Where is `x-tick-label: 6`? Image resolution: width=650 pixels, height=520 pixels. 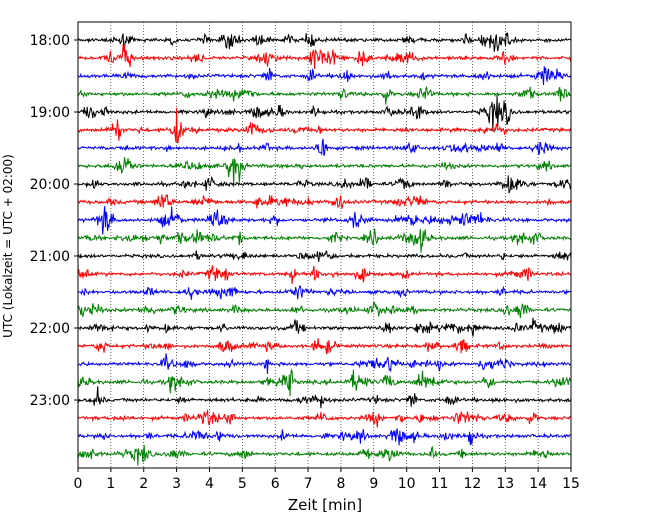 x-tick-label: 6 is located at coordinates (275, 484).